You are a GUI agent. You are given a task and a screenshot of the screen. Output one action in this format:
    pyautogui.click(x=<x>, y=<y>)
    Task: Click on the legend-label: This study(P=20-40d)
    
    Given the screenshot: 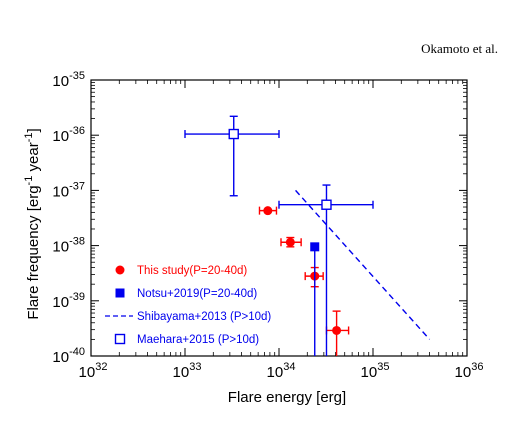 What is the action you would take?
    pyautogui.click(x=192, y=271)
    